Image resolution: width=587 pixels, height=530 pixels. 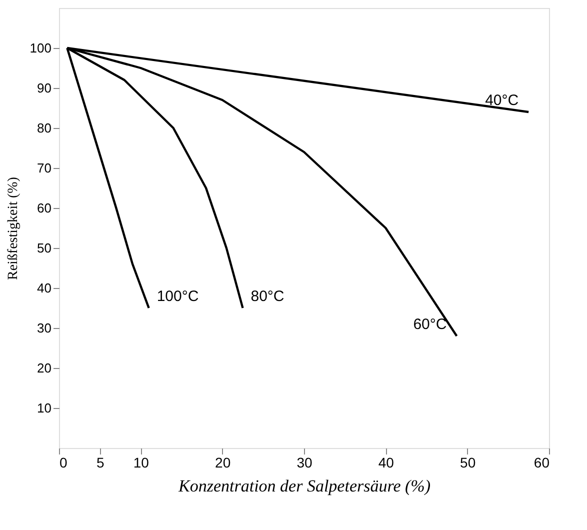 I want to click on x-axis-title: Konzentration der Salpetersäure (%), so click(x=304, y=486).